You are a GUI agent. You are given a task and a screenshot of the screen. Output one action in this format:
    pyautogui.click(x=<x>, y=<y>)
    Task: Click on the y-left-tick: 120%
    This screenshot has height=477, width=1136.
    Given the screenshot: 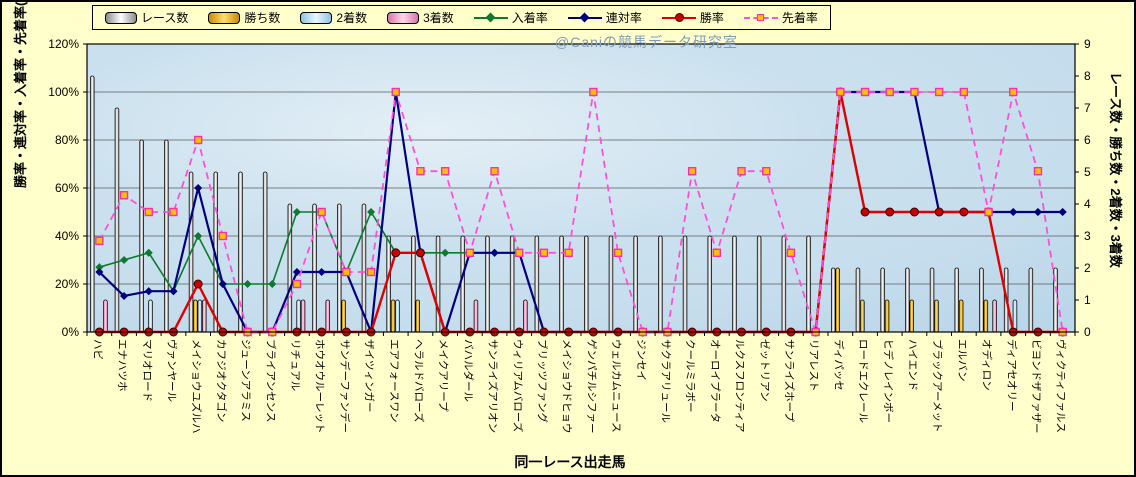 What is the action you would take?
    pyautogui.click(x=63, y=44)
    